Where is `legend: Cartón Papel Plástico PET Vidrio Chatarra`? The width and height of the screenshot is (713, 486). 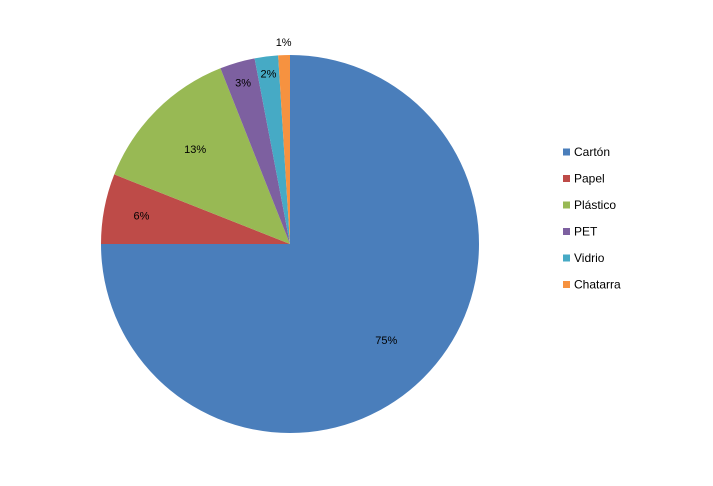 legend: Cartón Papel Plástico PET Vidrio Chatarra is located at coordinates (592, 218).